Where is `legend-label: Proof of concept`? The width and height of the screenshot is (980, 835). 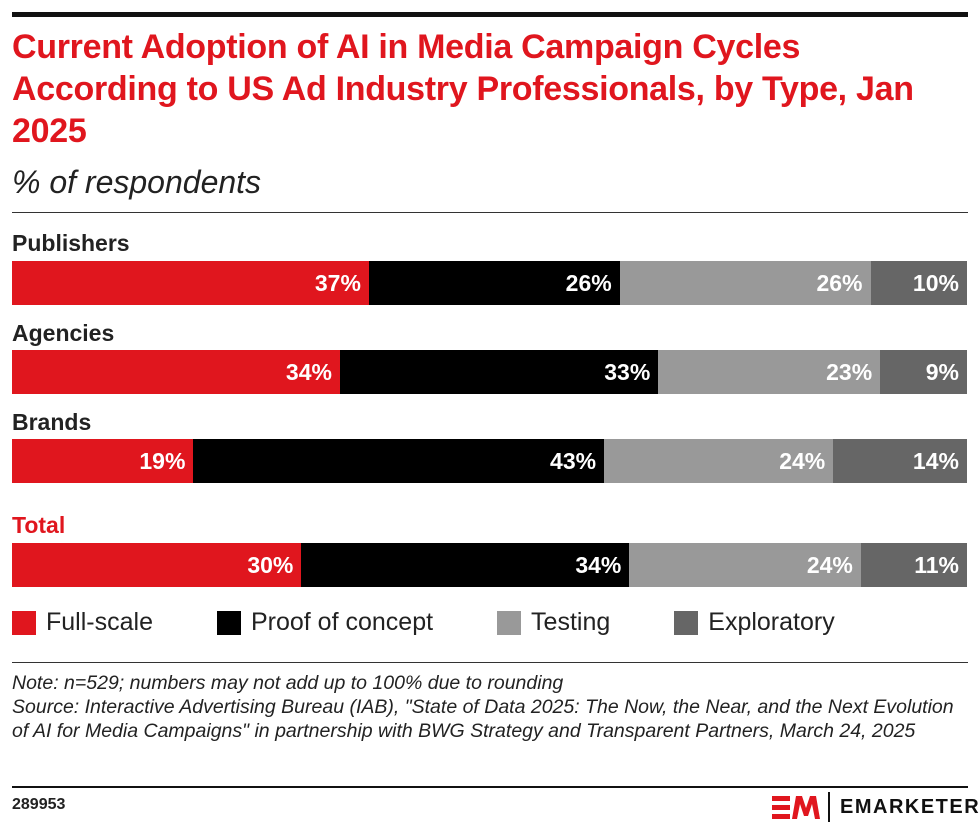 legend-label: Proof of concept is located at coordinates (342, 622).